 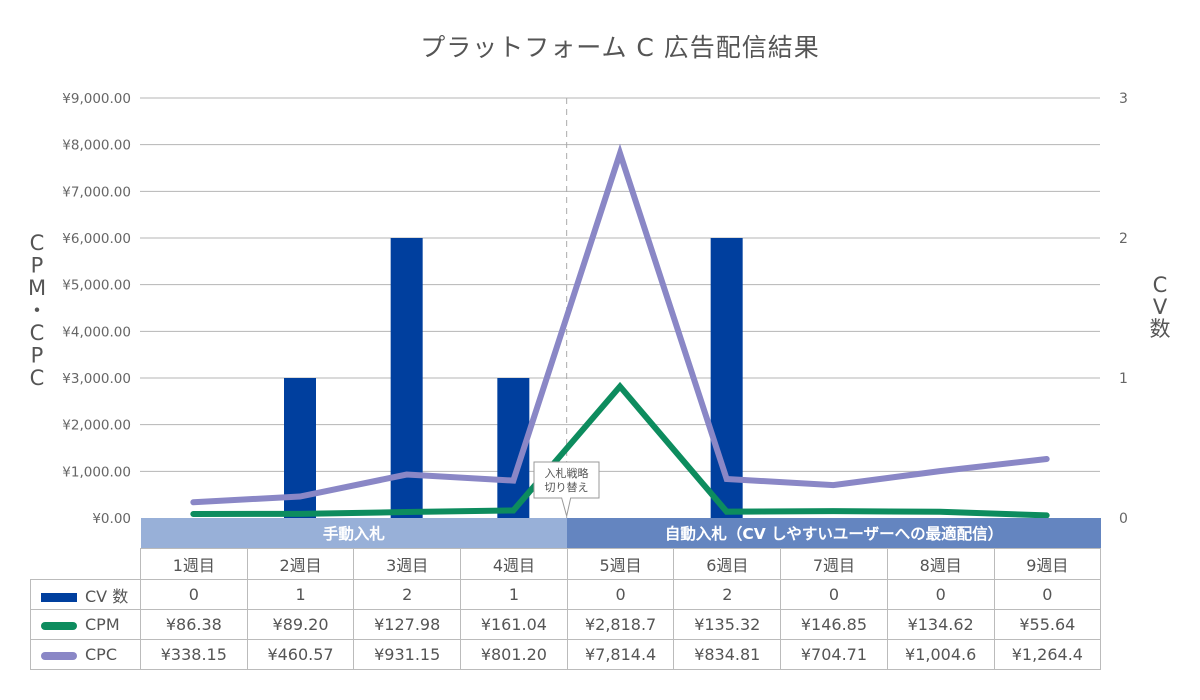 What do you see at coordinates (300, 624) in the screenshot?
I see `table-cell: ¥89.20` at bounding box center [300, 624].